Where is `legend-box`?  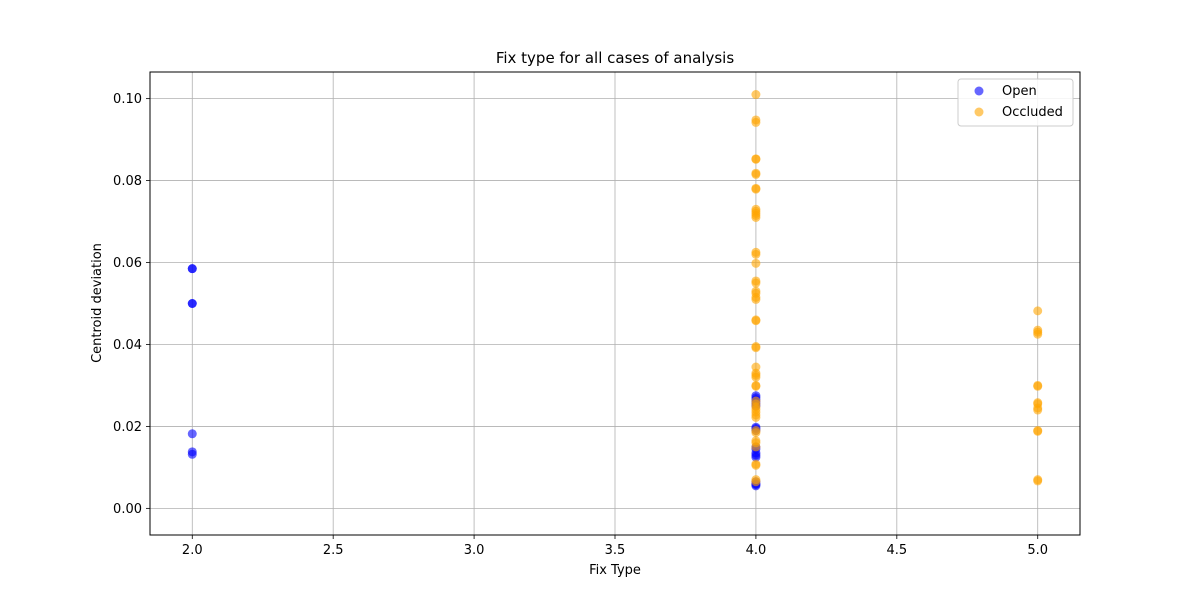
legend-box is located at coordinates (1015, 102).